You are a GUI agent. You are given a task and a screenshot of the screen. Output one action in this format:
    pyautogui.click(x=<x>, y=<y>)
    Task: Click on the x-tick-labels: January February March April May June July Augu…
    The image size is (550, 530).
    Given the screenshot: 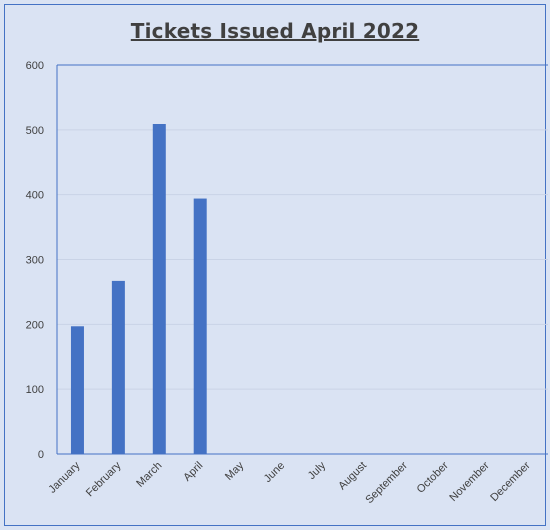 What is the action you would take?
    pyautogui.click(x=289, y=482)
    